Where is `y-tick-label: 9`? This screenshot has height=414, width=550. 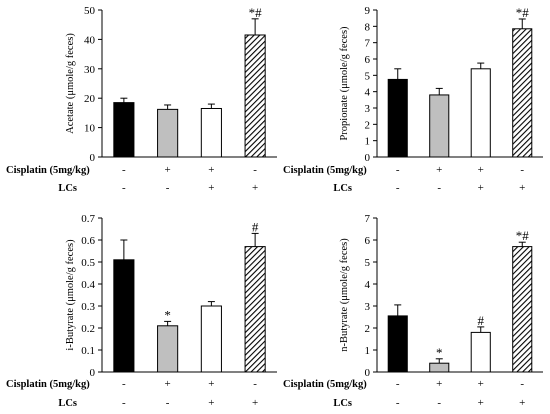 y-tick-label: 9 is located at coordinates (368, 11).